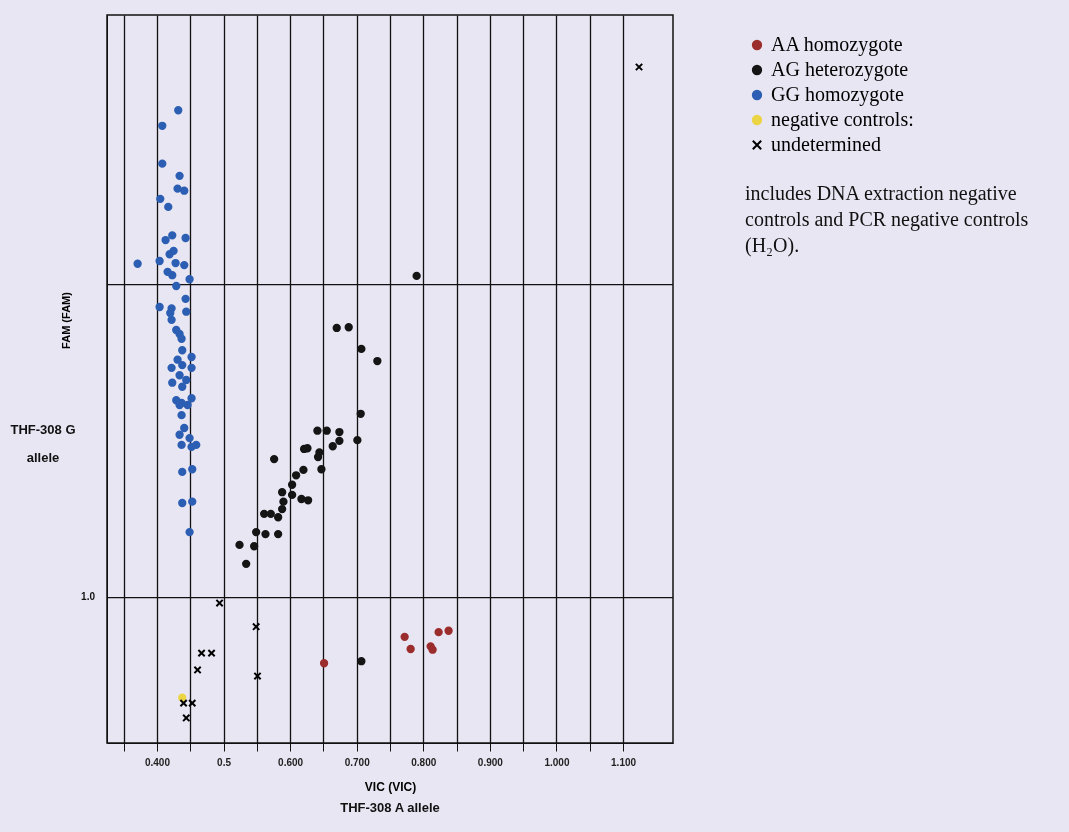  Describe the element at coordinates (390, 807) in the screenshot. I see `text: THF-308 A allele` at that location.